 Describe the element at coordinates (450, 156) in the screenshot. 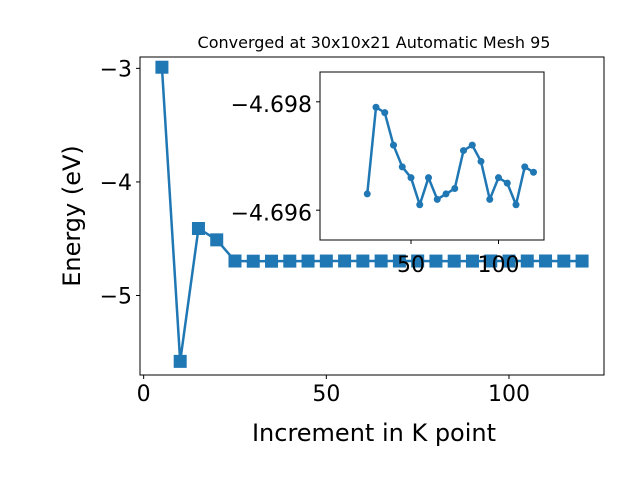

I see `inset-series` at that location.